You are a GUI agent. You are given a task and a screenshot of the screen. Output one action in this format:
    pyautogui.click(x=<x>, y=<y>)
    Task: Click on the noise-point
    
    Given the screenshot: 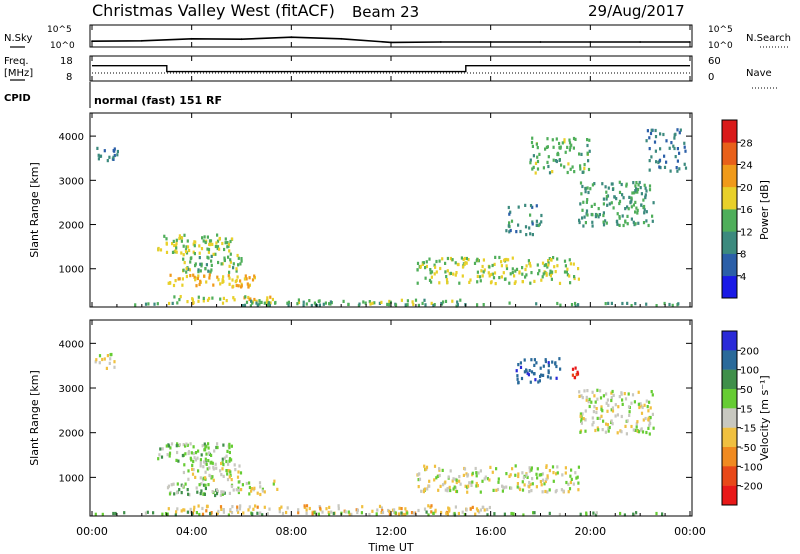 What is the action you would take?
    pyautogui.click(x=92, y=41)
    